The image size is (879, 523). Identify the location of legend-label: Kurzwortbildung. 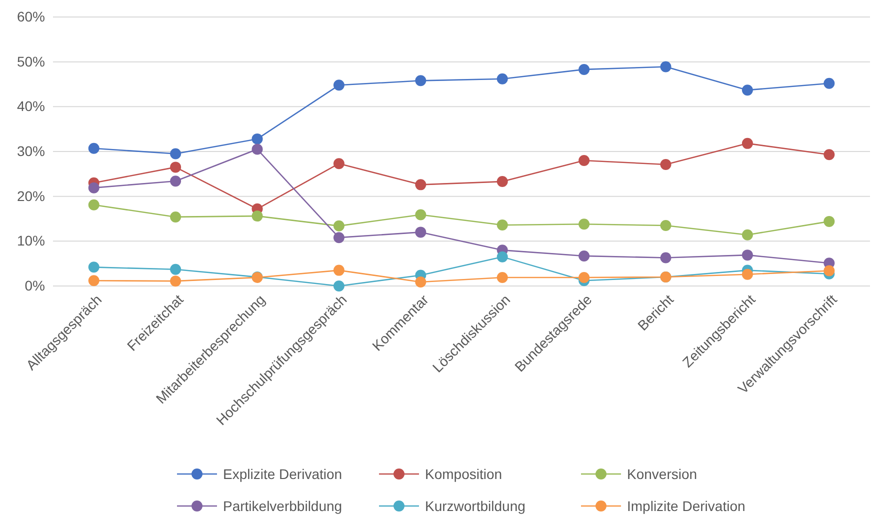
(475, 506).